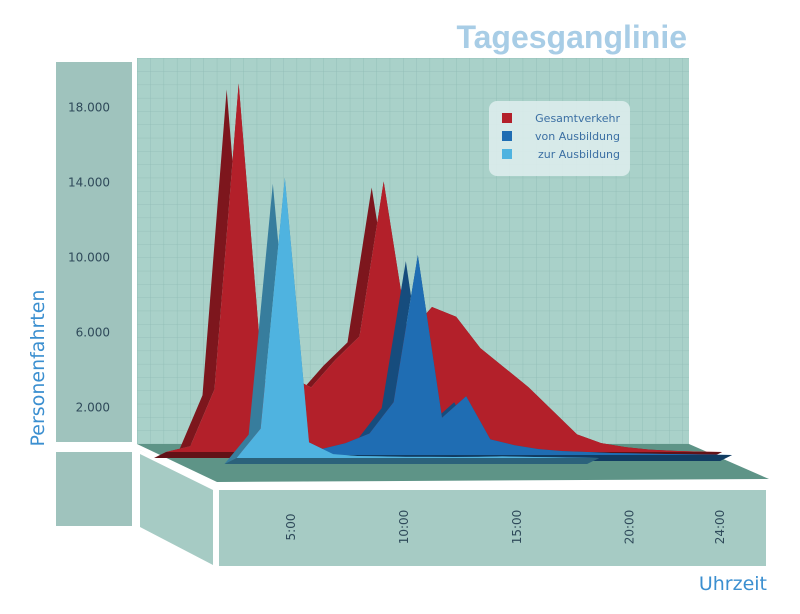  Describe the element at coordinates (404, 527) in the screenshot. I see `x-tick-label: 10:00` at that location.